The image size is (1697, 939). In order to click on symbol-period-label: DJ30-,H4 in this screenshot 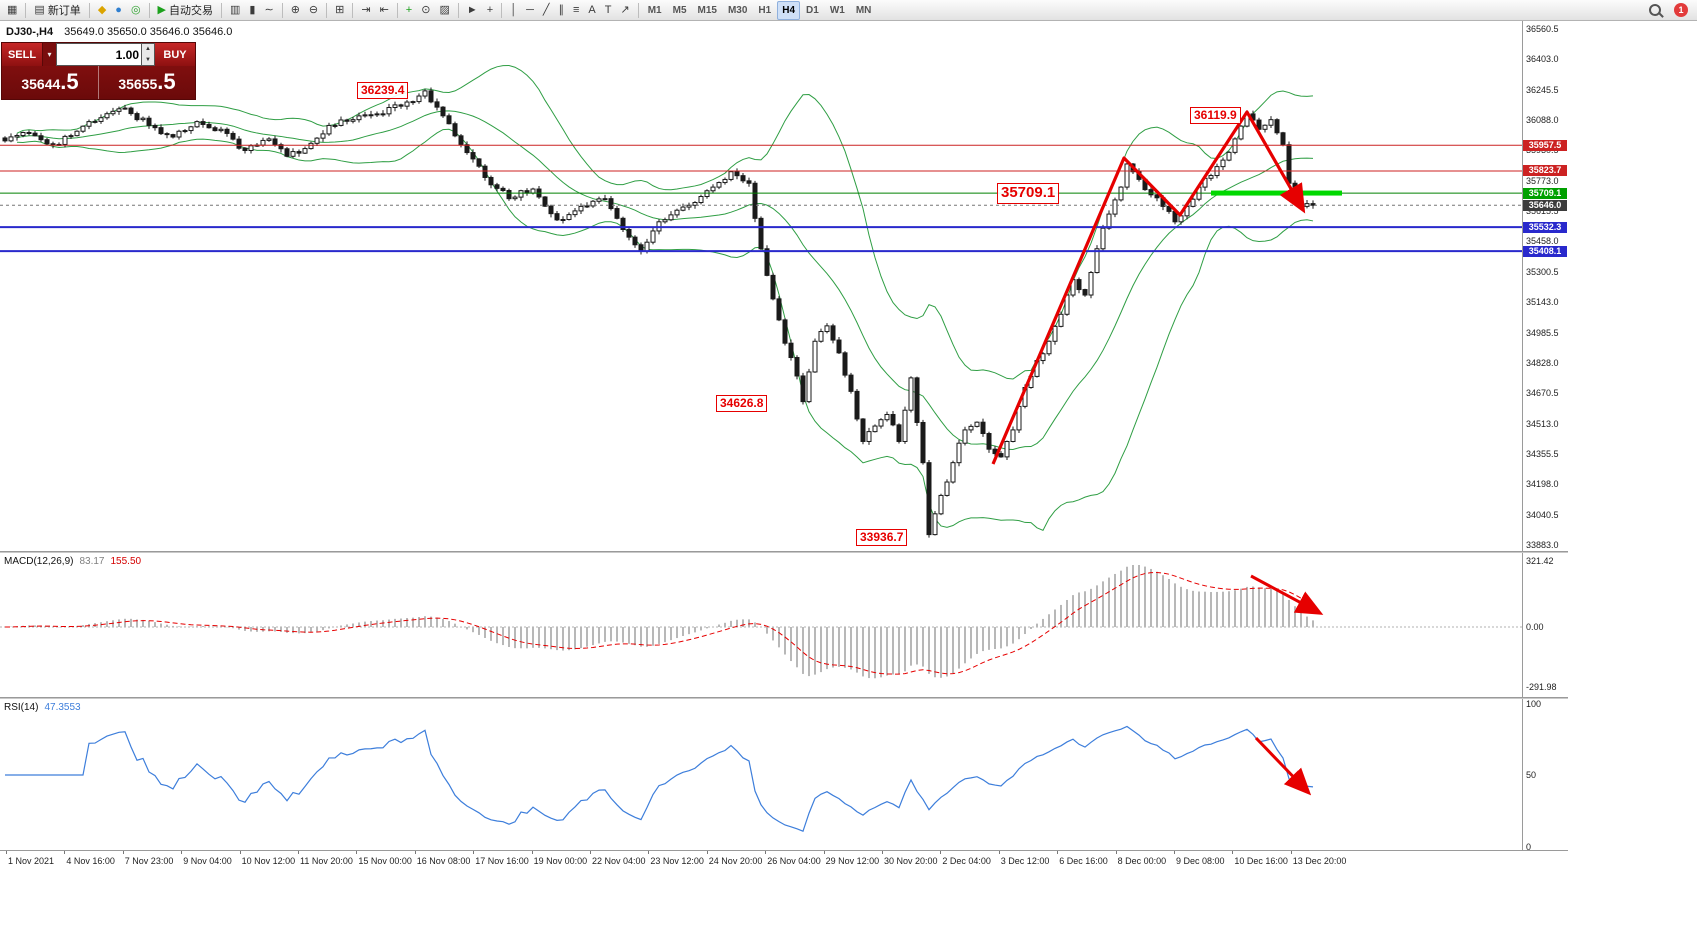, I will do `click(30, 32)`.